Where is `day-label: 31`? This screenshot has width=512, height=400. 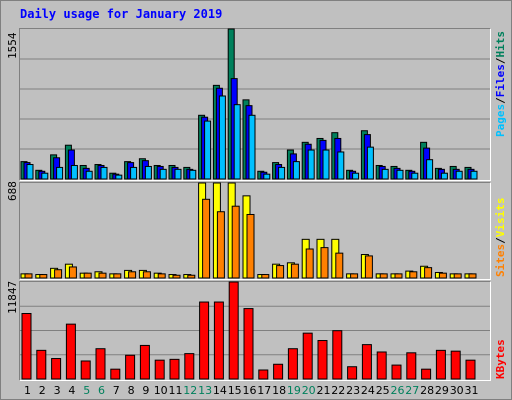
day-label: 31 is located at coordinates (471, 390).